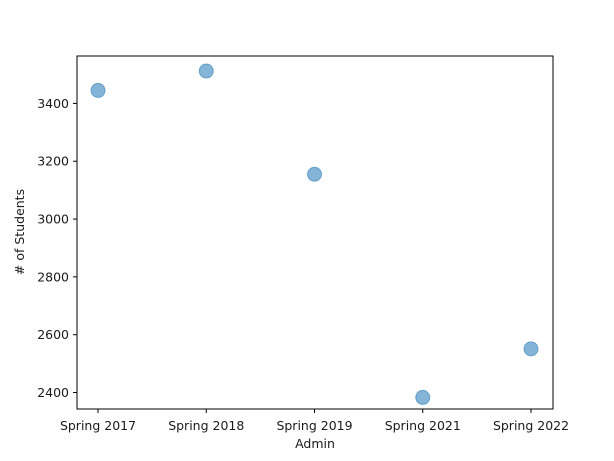  I want to click on y-axis: 2400 2600 2800 3000 3200 3400, so click(57, 248).